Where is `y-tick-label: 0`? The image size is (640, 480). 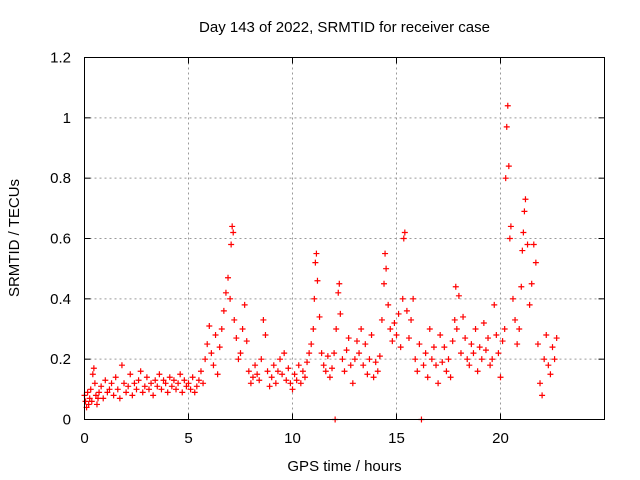 y-tick-label: 0 is located at coordinates (67, 420).